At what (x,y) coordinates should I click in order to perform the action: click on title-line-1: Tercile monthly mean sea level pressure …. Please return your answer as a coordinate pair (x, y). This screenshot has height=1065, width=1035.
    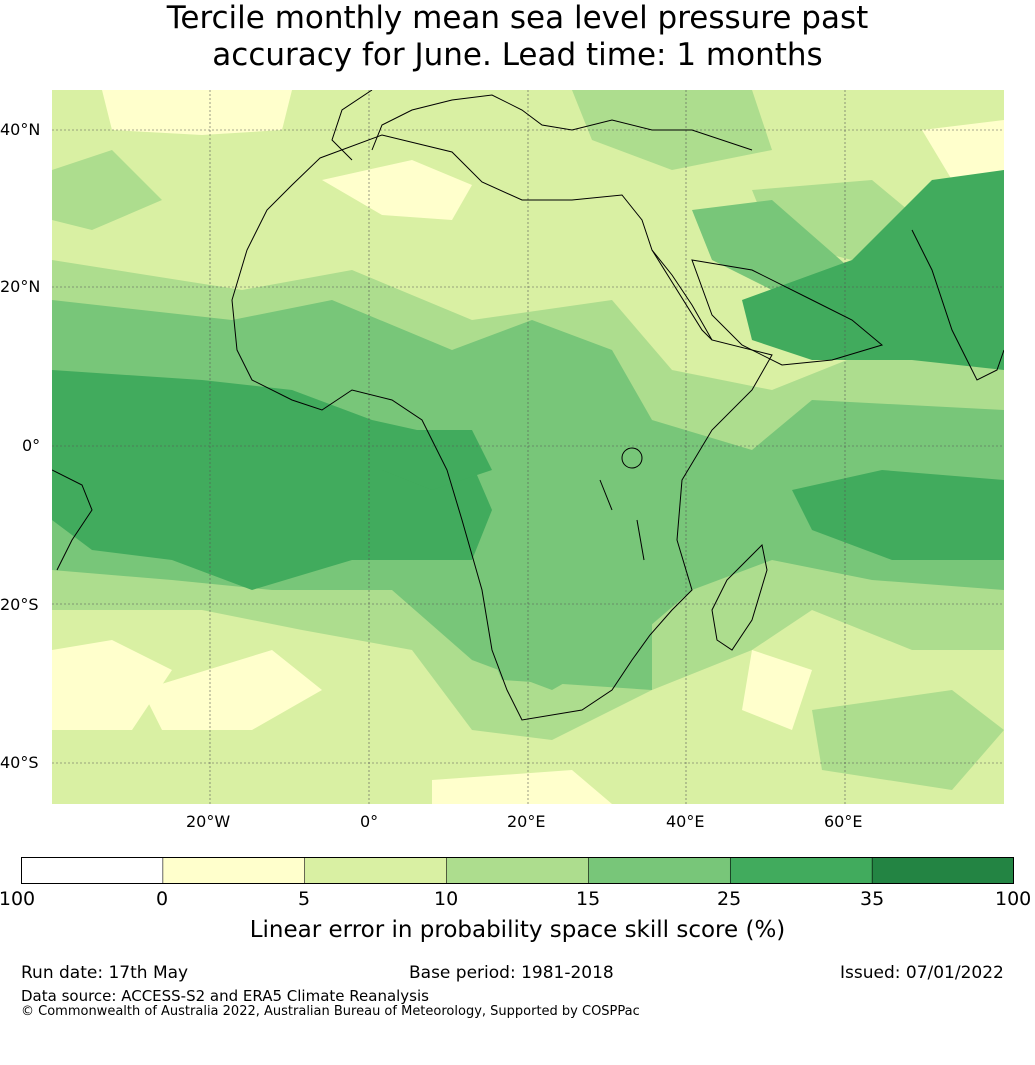
    Looking at the image, I should click on (517, 18).